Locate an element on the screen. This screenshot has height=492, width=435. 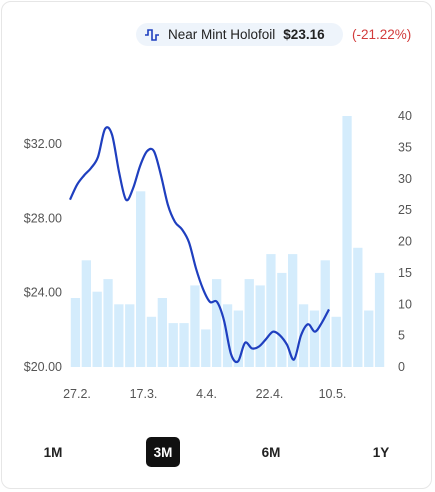
legend-price: $23.16 is located at coordinates (304, 34).